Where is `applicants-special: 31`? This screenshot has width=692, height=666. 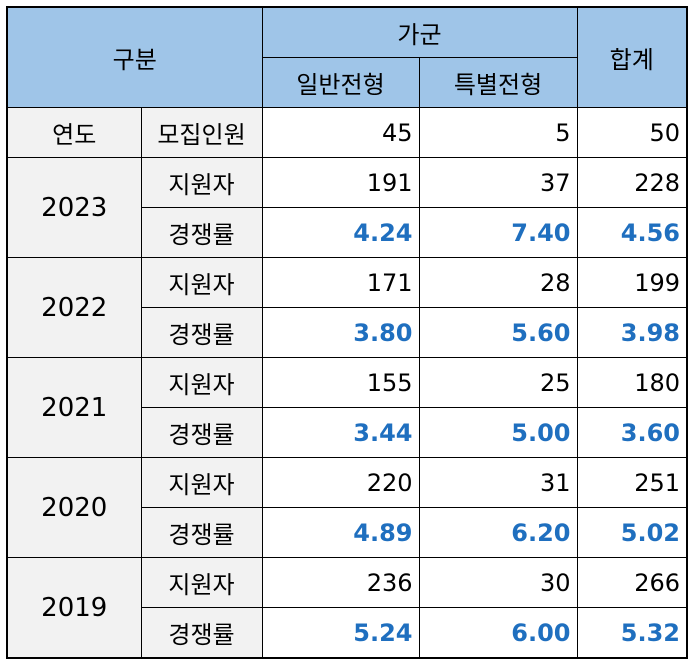 applicants-special: 31 is located at coordinates (498, 482).